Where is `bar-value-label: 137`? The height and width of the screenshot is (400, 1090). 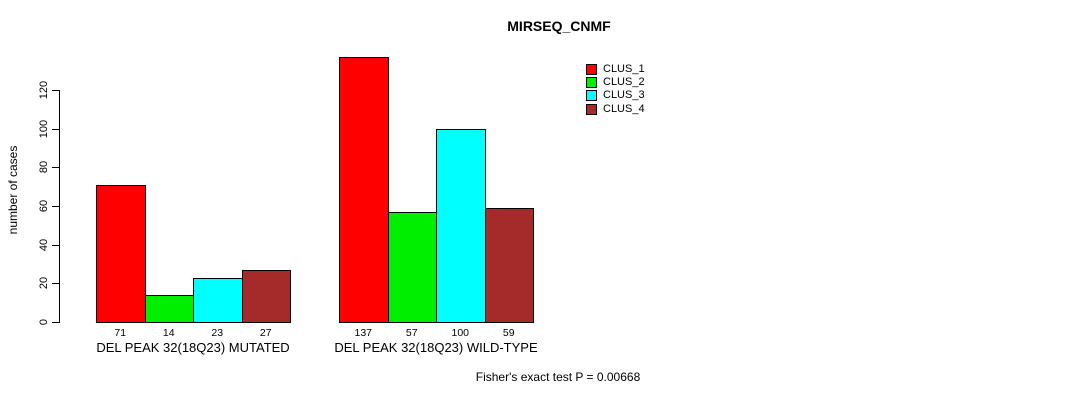 bar-value-label: 137 is located at coordinates (363, 333).